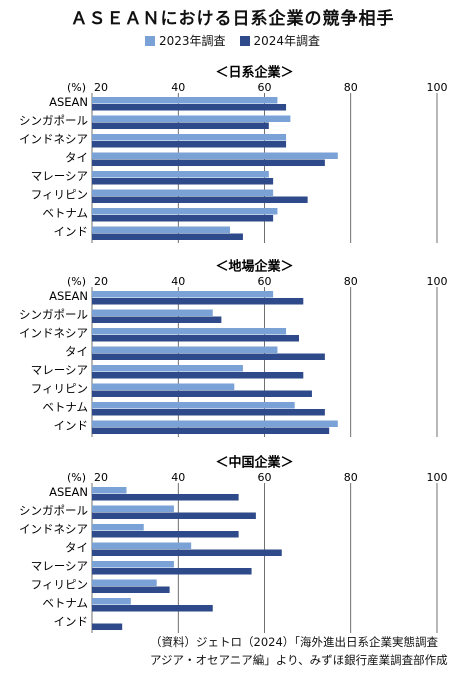 This screenshot has height=680, width=465. I want to click on panel-title: ＜日系企業＞, so click(254, 73).